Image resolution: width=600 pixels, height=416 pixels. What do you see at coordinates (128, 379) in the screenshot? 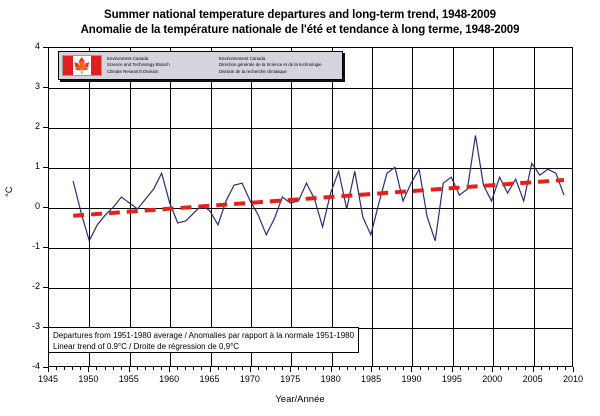
I see `x-tick-label: 1955` at bounding box center [128, 379].